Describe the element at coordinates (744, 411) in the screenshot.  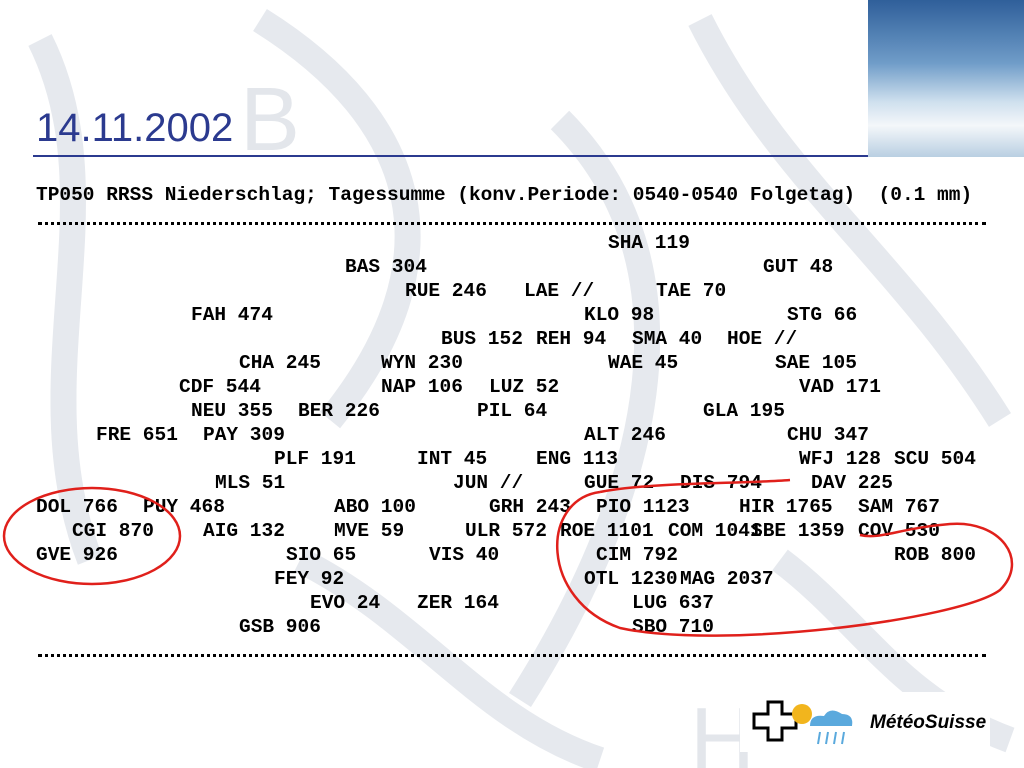
I see `station-value: GLA 195` at that location.